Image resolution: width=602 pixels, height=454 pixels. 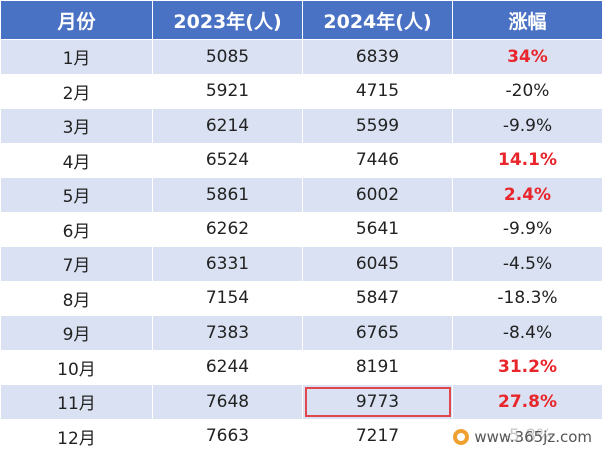 I want to click on value-cell: 5861, so click(x=228, y=195).